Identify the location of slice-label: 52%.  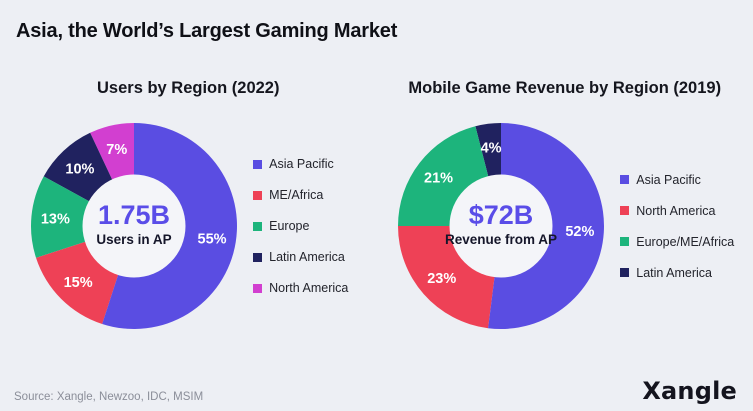
(580, 232).